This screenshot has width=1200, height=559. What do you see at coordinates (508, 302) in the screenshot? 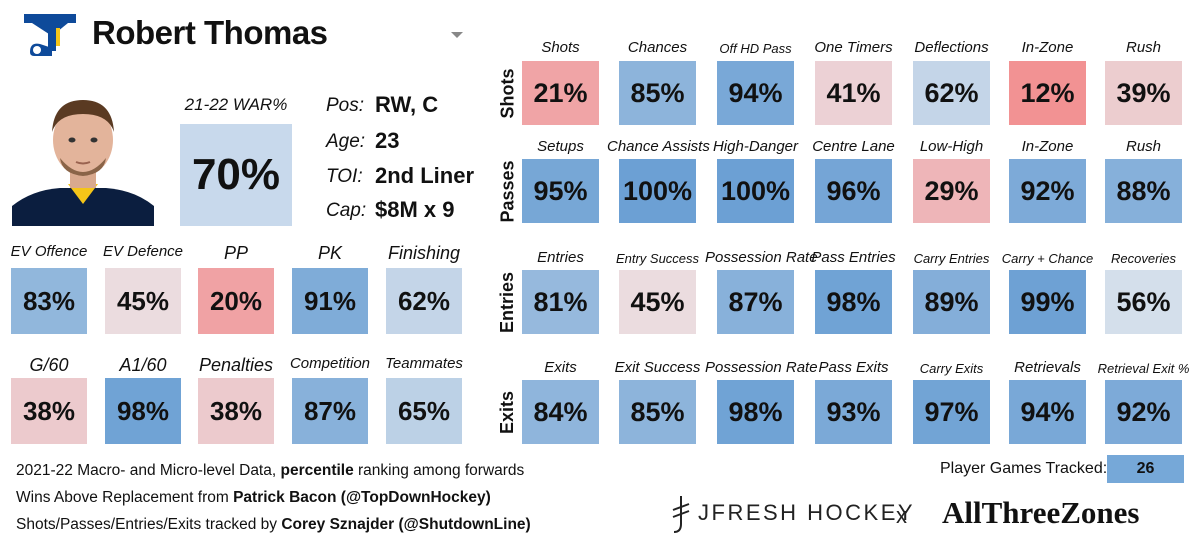
I see `row-label-entries: Entries` at bounding box center [508, 302].